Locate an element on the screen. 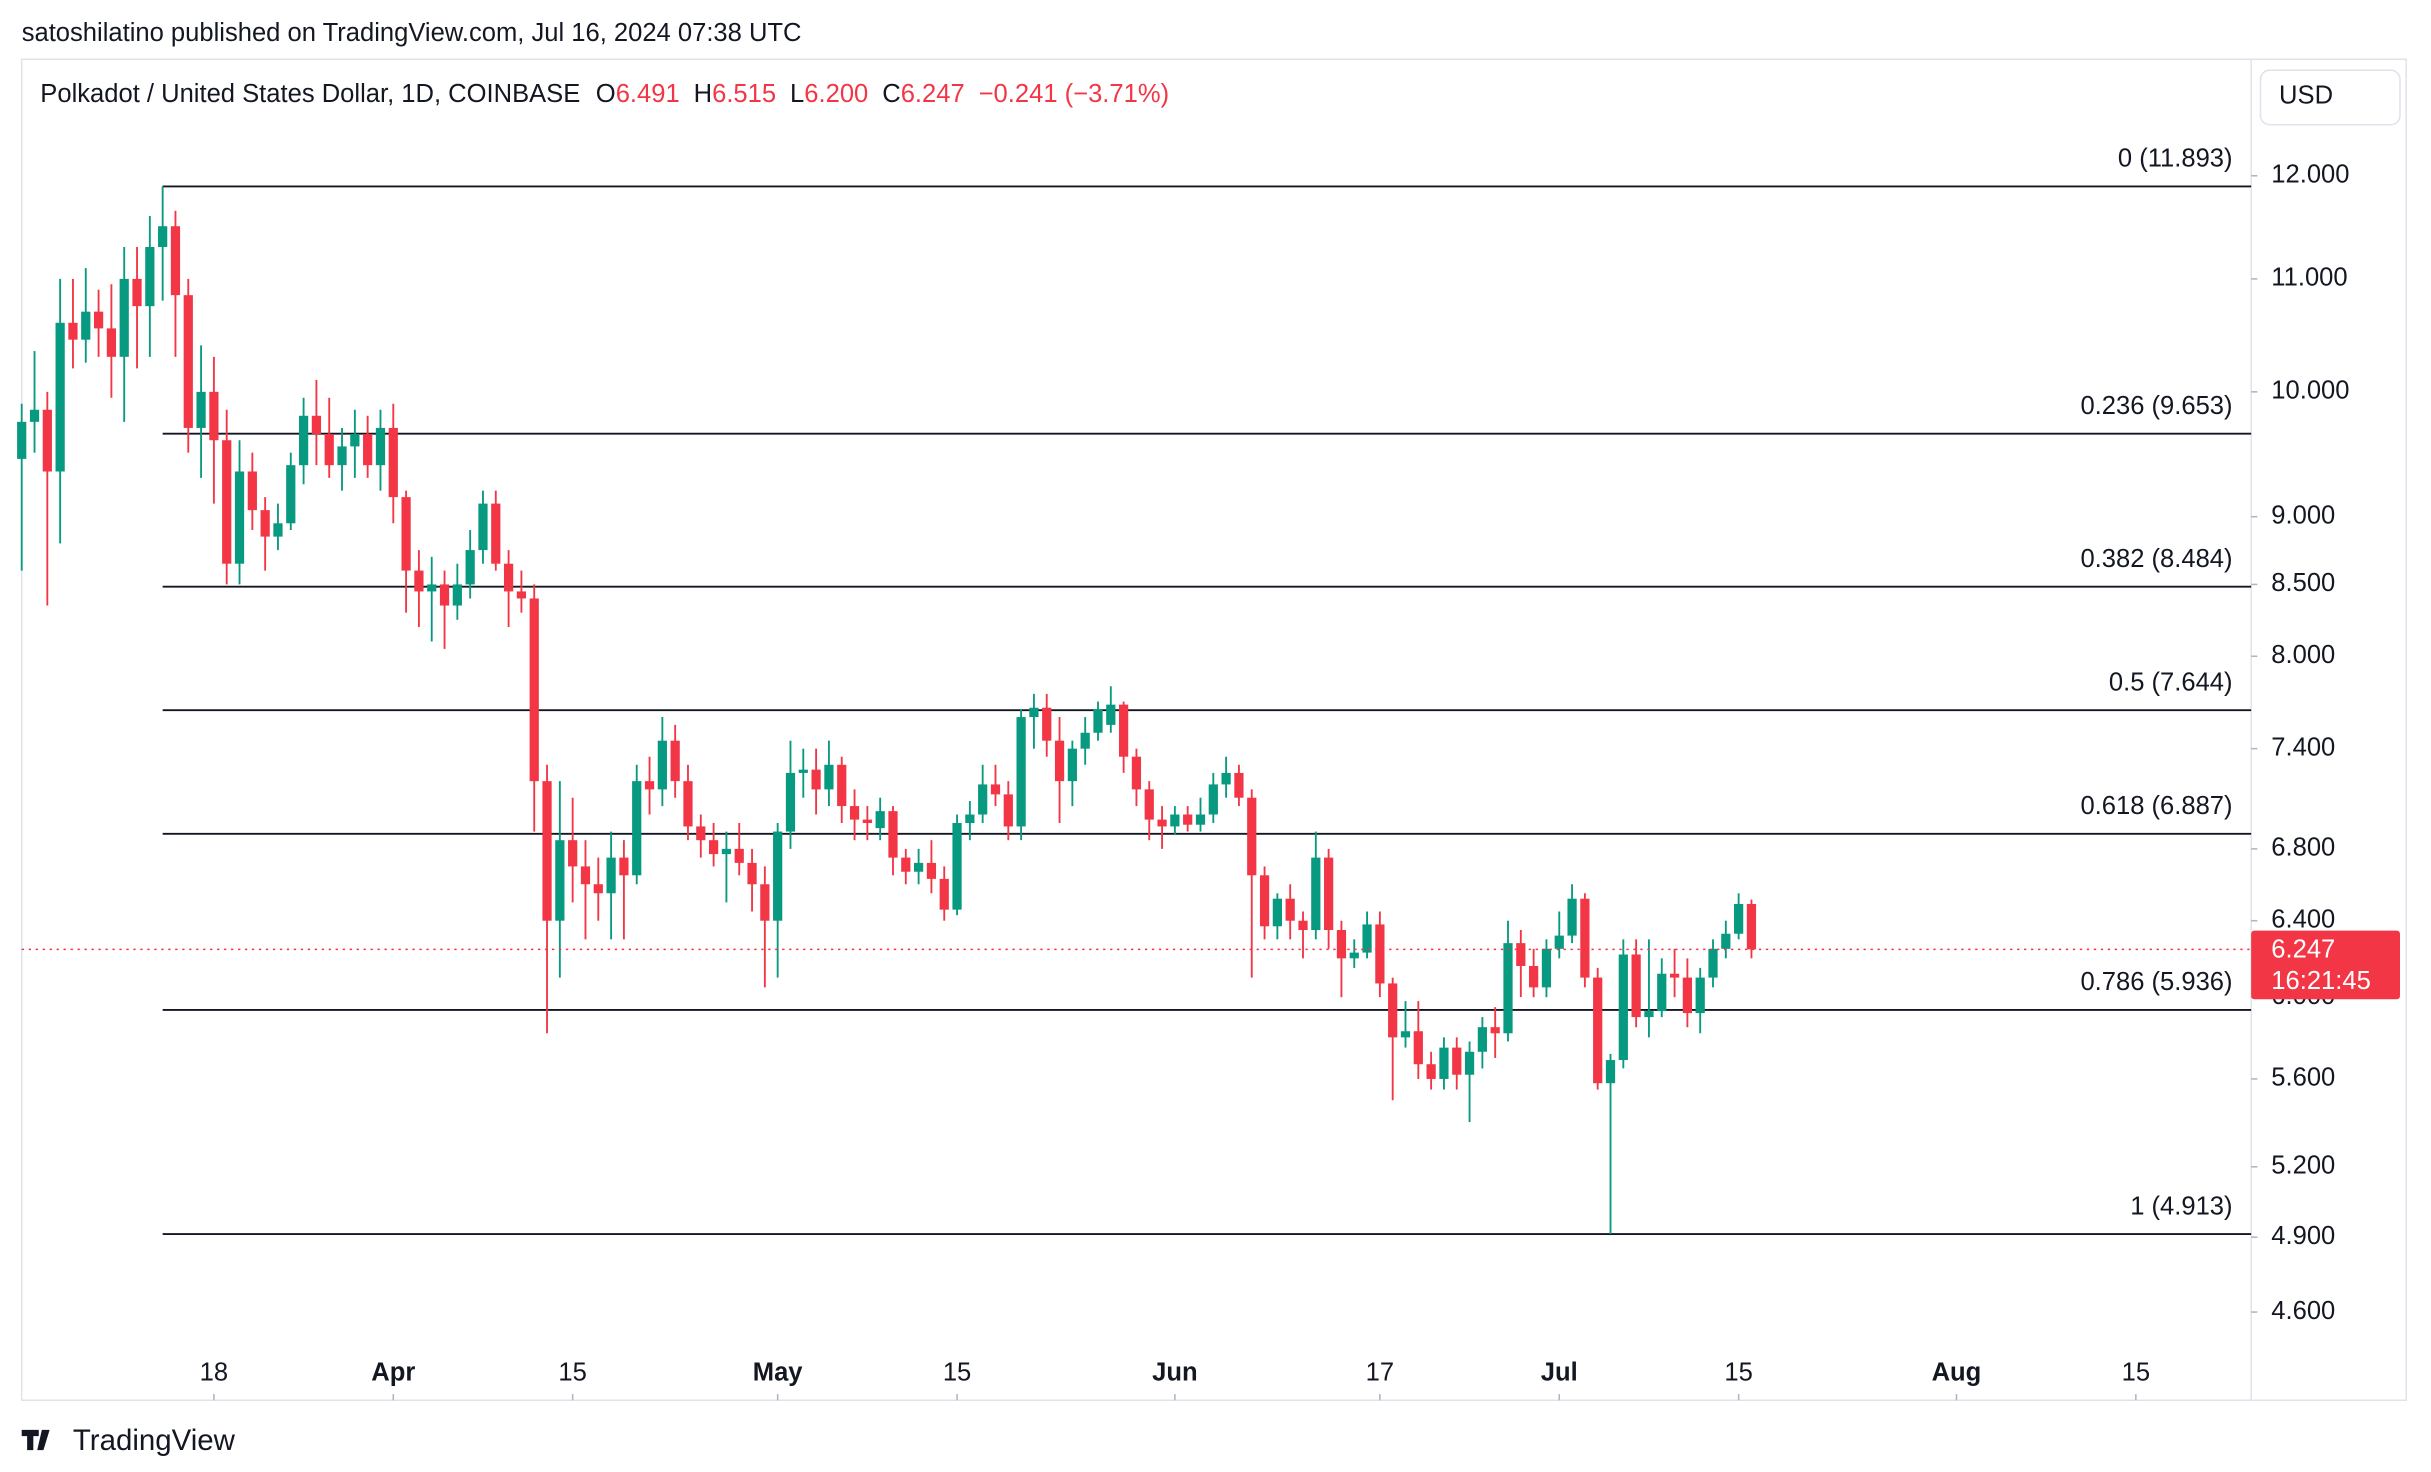 The width and height of the screenshot is (2431, 1472). y-tick-label: 7.400 is located at coordinates (2303, 747).